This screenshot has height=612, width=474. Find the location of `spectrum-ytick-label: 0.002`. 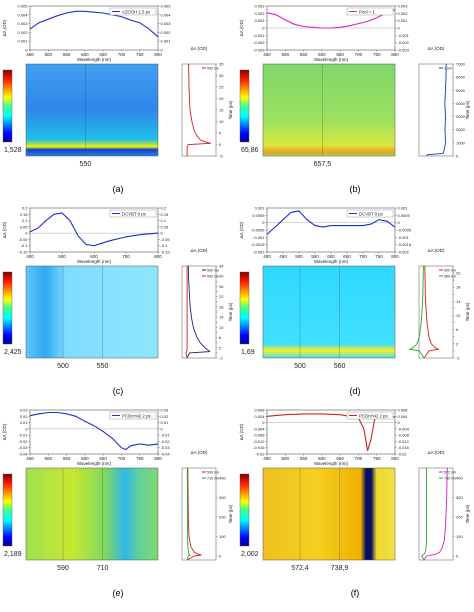

spectrum-ytick-label: 0.002 is located at coordinates (22, 32).